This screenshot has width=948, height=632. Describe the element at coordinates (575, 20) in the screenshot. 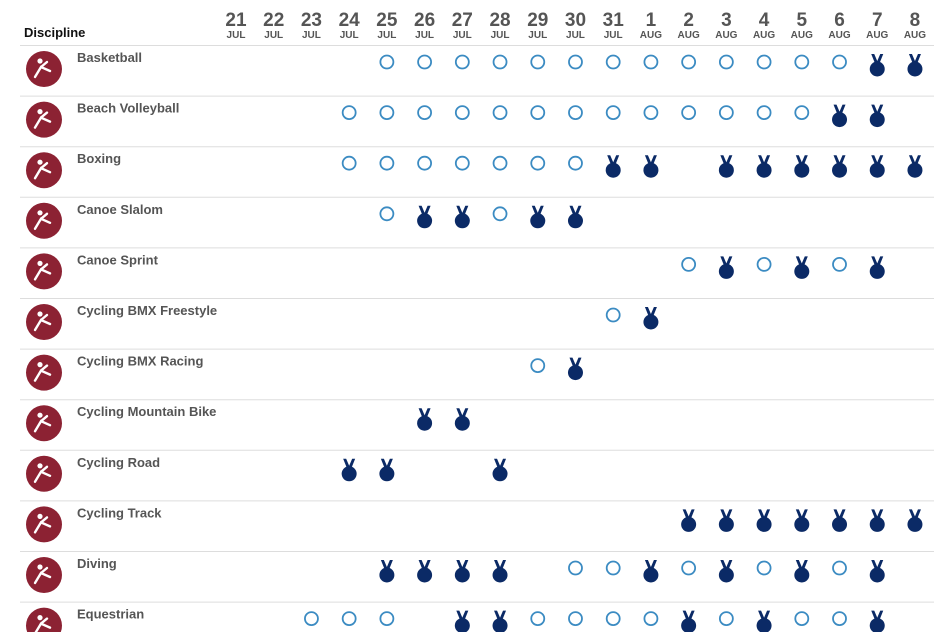

I see `day-number: 30` at that location.